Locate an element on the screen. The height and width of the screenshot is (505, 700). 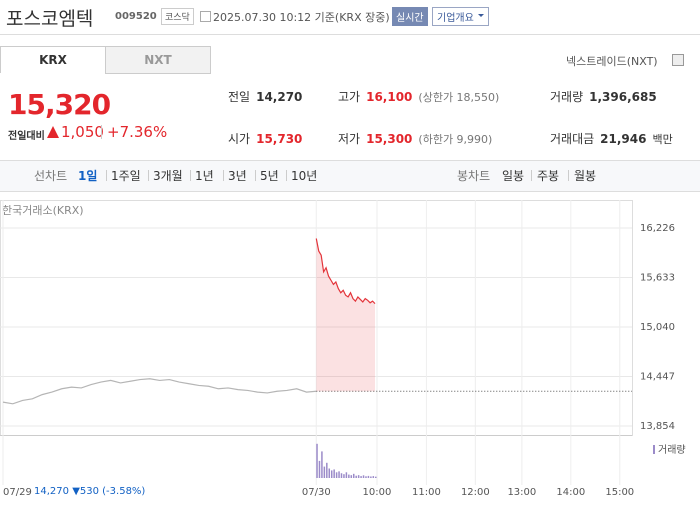
company-label: 기업개요 is located at coordinates (455, 18).